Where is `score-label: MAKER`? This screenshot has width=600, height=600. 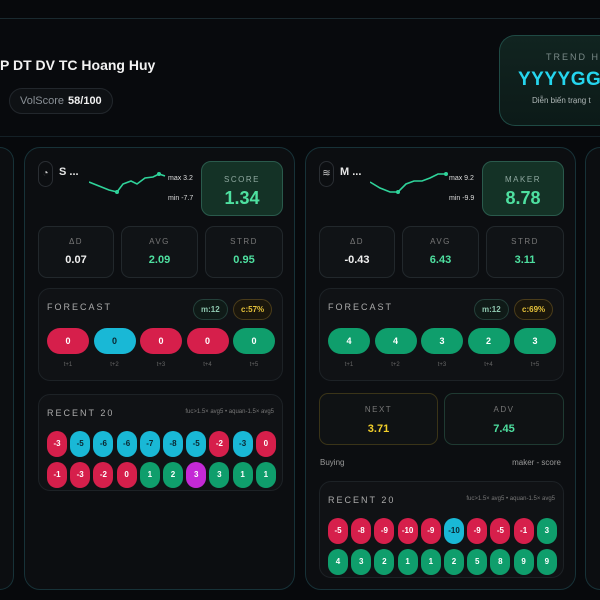 score-label: MAKER is located at coordinates (523, 179).